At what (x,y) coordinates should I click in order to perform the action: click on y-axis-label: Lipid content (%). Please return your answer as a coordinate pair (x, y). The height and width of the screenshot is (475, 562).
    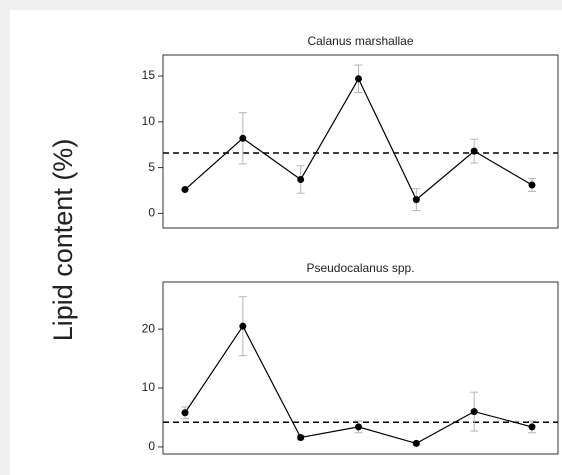
    Looking at the image, I should click on (63, 240).